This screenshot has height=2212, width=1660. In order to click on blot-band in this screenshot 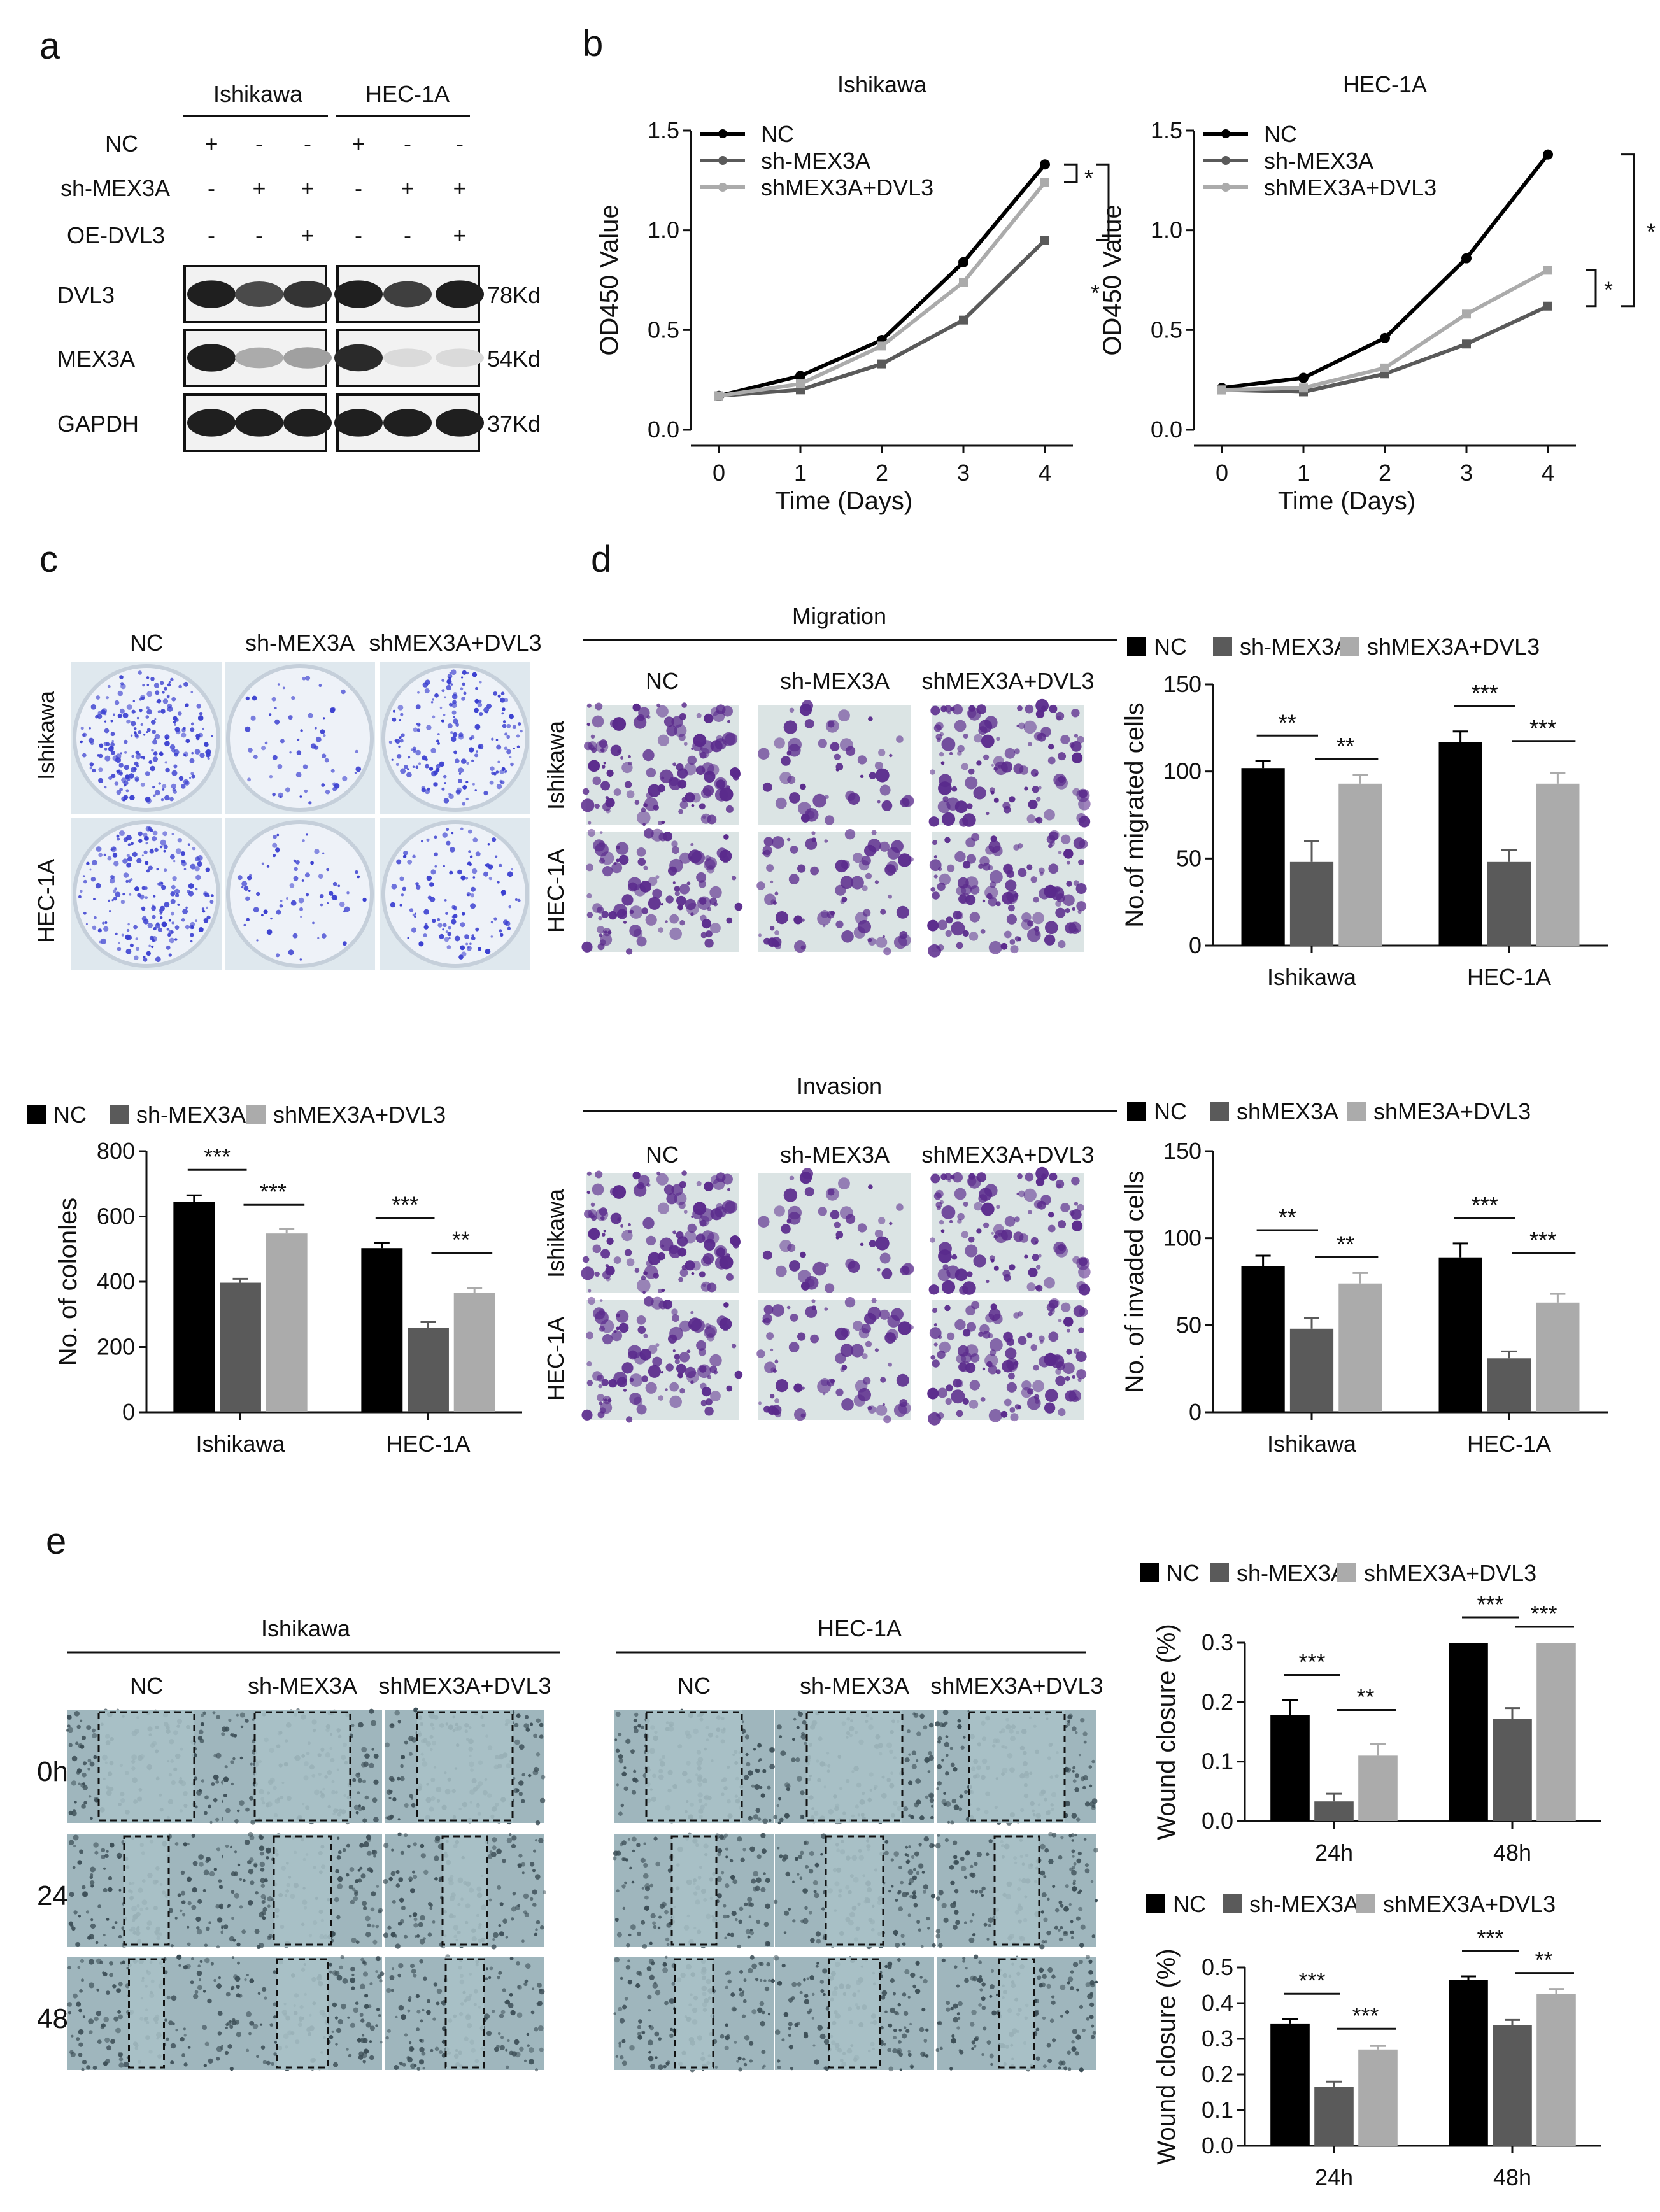, I will do `click(460, 358)`.